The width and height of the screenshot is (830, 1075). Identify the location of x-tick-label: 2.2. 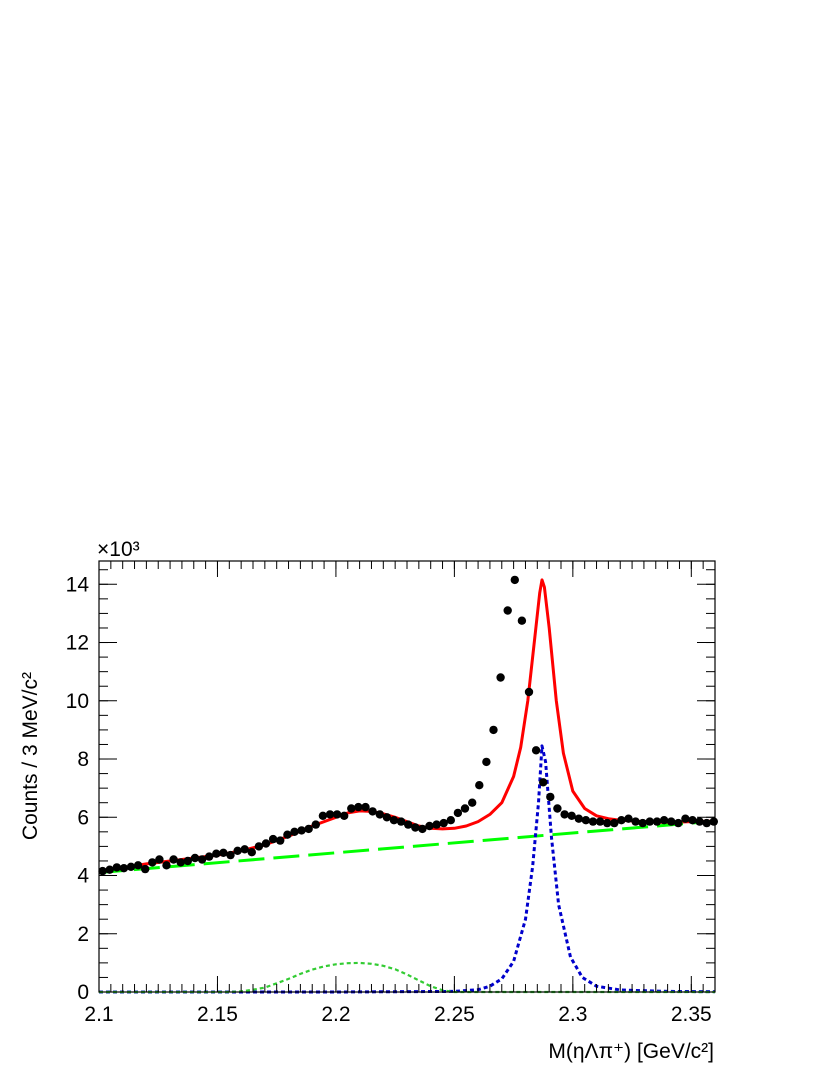
(335, 1014).